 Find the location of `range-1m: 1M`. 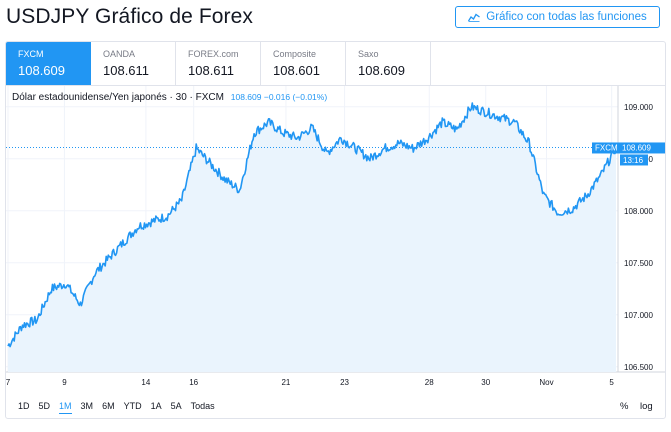

range-1m: 1M is located at coordinates (65, 407).